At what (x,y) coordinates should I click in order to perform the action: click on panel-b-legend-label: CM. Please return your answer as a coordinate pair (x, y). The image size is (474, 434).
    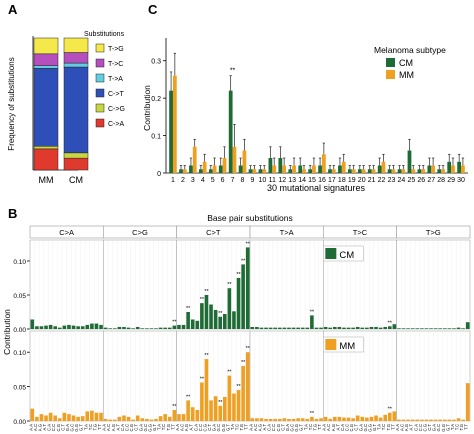
    Looking at the image, I should click on (346, 255).